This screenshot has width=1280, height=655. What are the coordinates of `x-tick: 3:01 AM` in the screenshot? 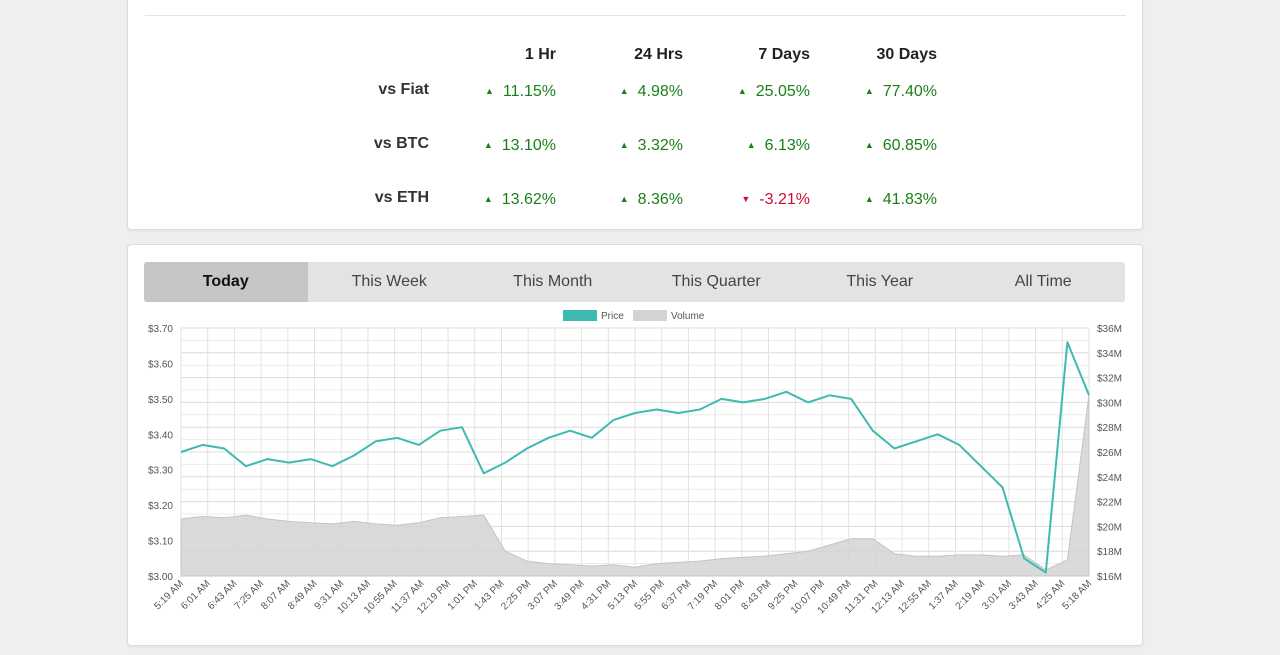 It's located at (997, 595).